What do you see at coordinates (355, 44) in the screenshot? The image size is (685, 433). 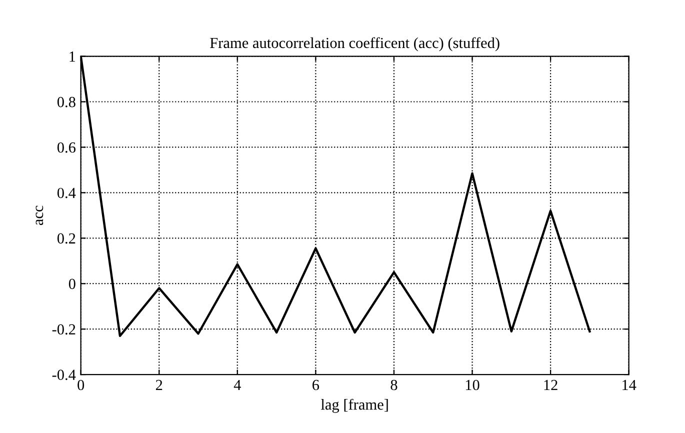 I see `chart-title: Frame autocorrelation coefficent (acc) (stuffed)` at bounding box center [355, 44].